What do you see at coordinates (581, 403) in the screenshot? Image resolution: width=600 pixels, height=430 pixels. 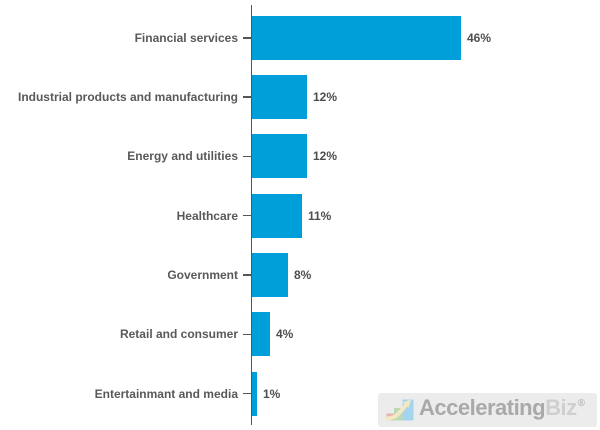 I see `registered-mark: ®` at bounding box center [581, 403].